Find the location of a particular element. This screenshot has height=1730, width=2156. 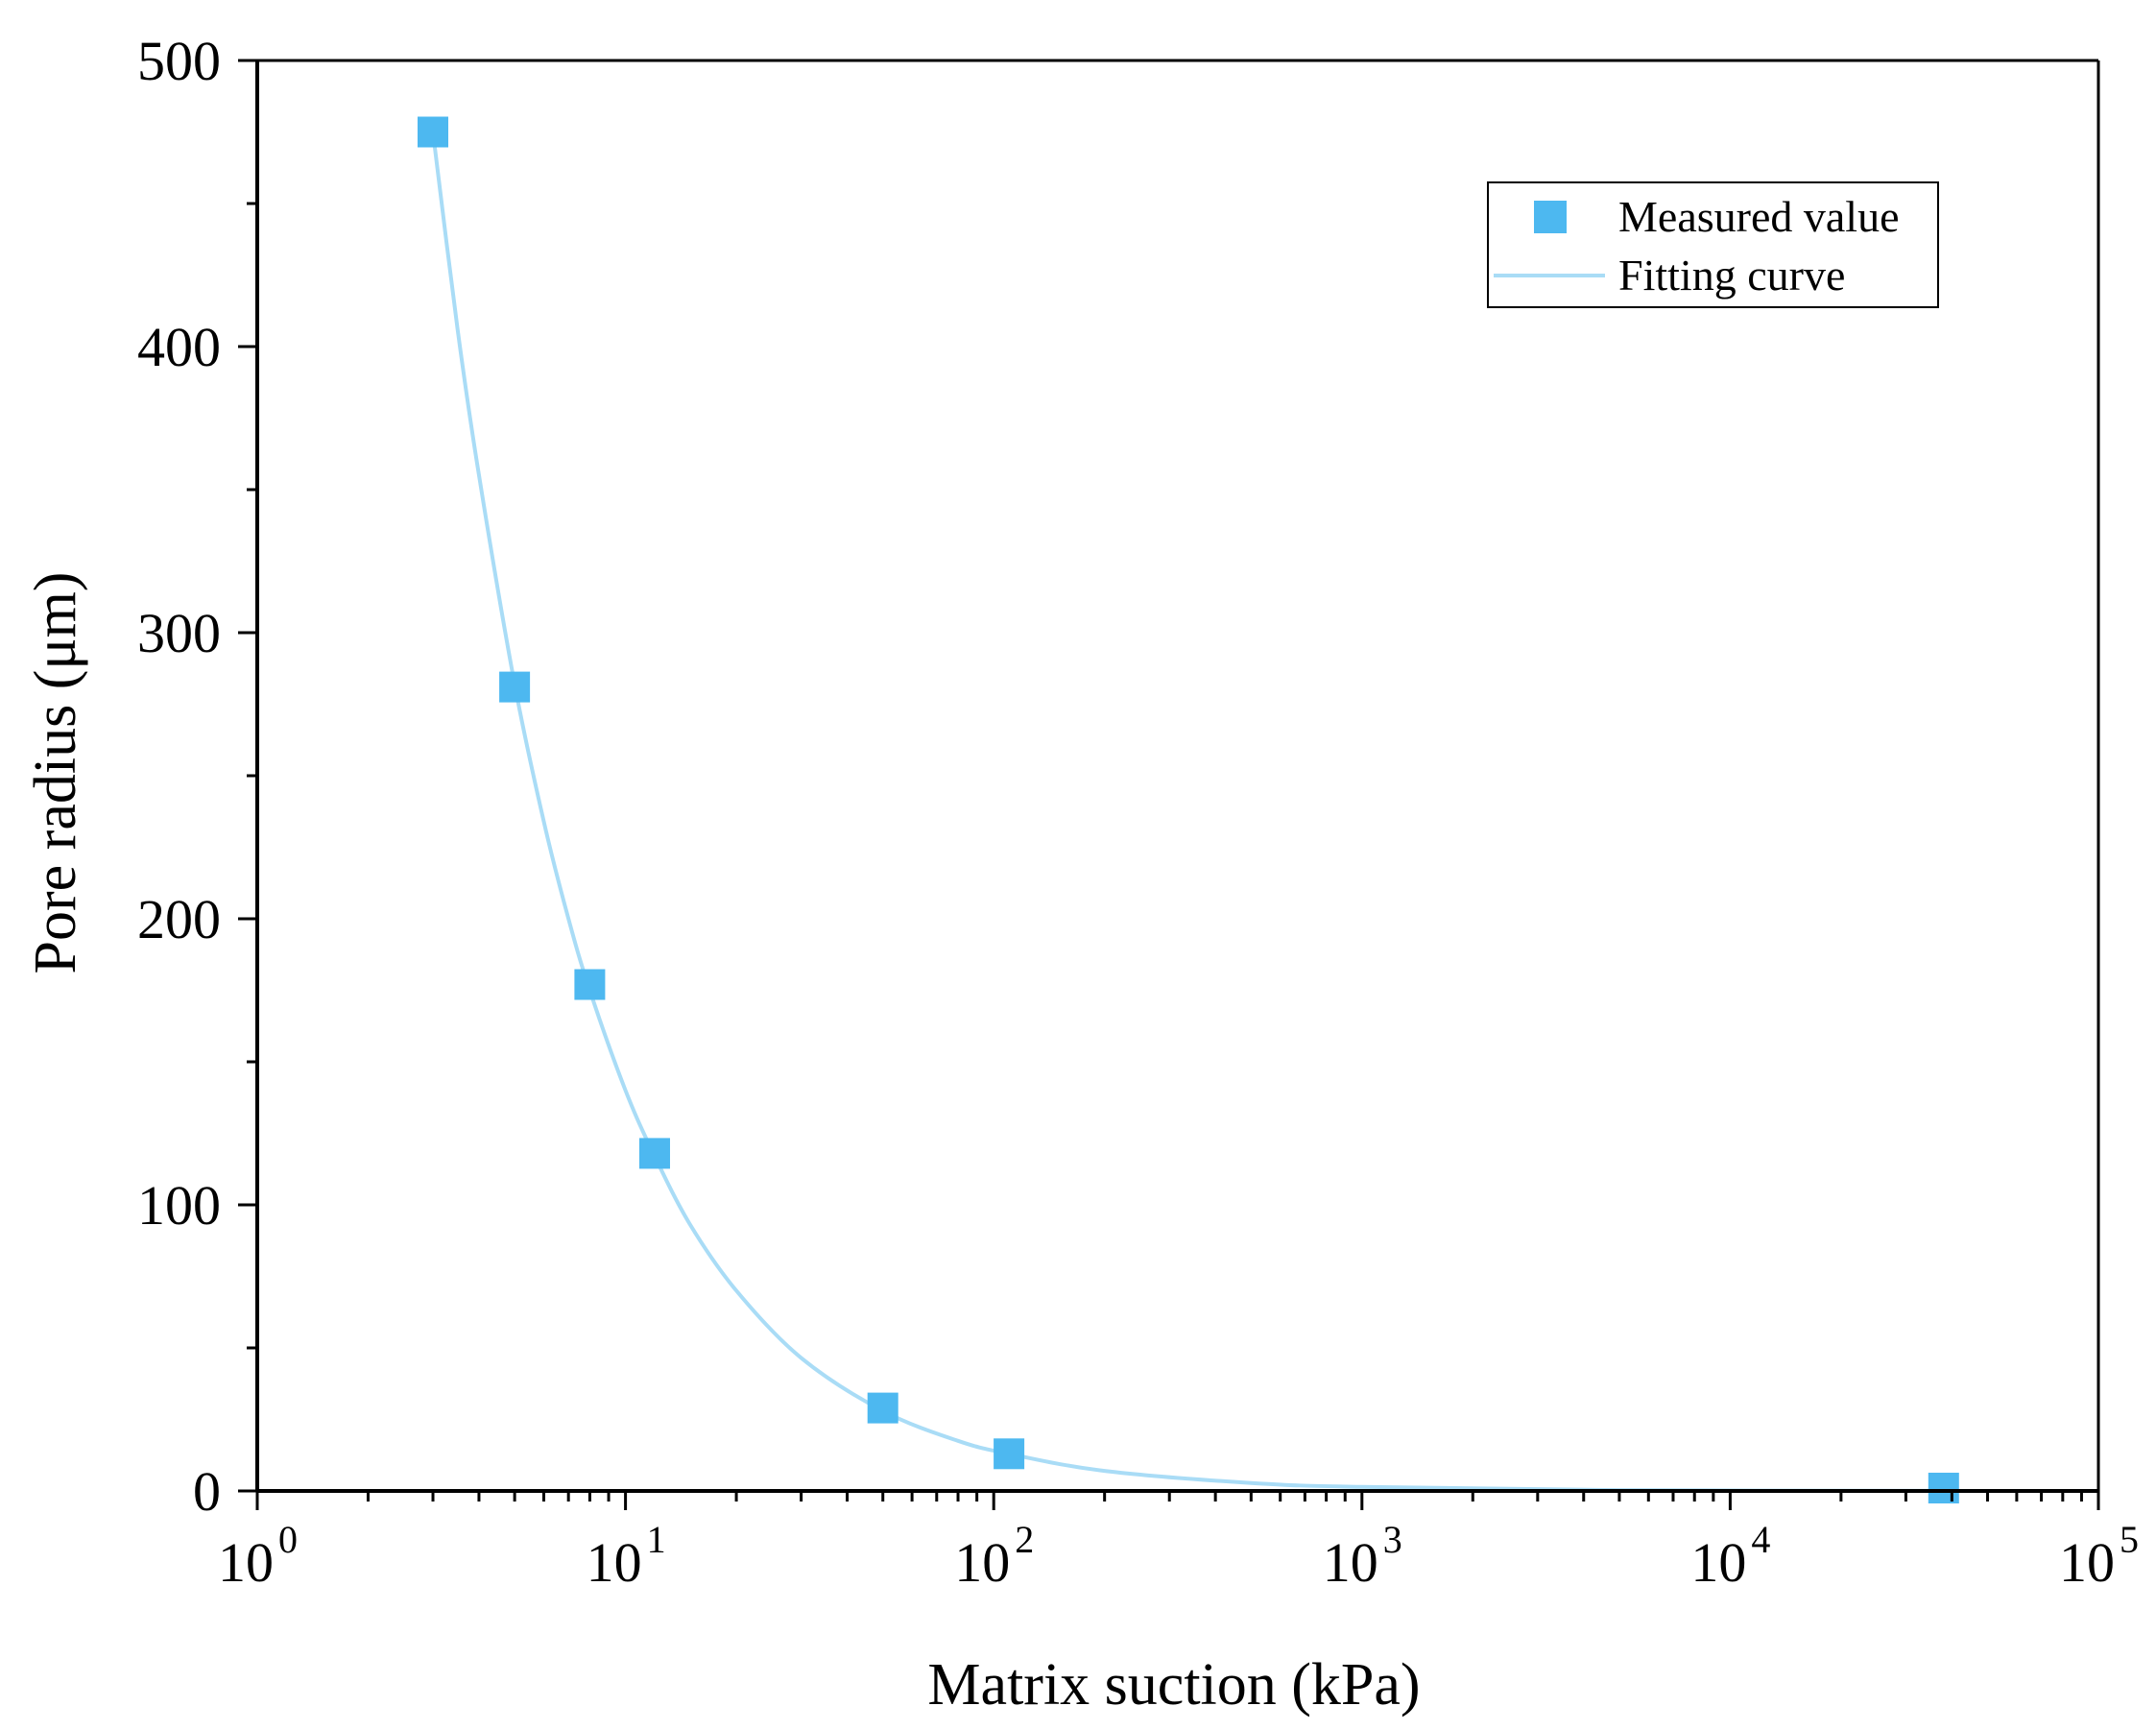

y-tick-label: 100 is located at coordinates (179, 1205).